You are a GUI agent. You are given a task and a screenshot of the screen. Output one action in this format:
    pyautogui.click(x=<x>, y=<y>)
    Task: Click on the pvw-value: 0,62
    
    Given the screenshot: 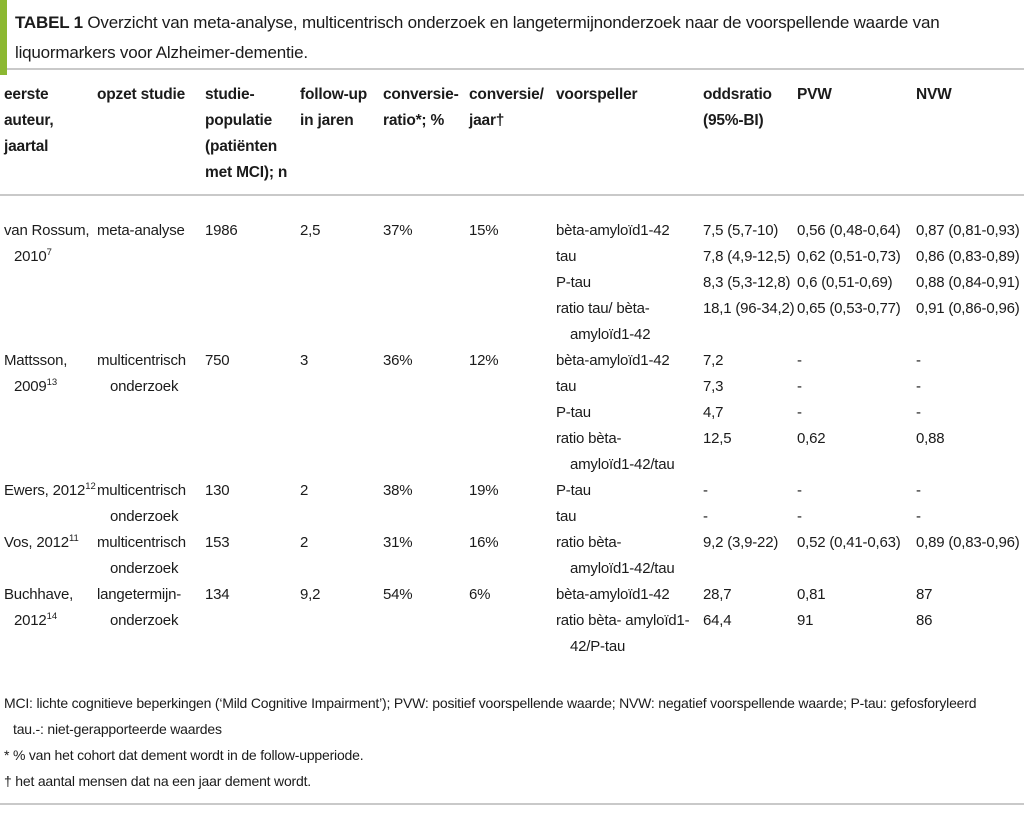 What is the action you would take?
    pyautogui.click(x=811, y=438)
    